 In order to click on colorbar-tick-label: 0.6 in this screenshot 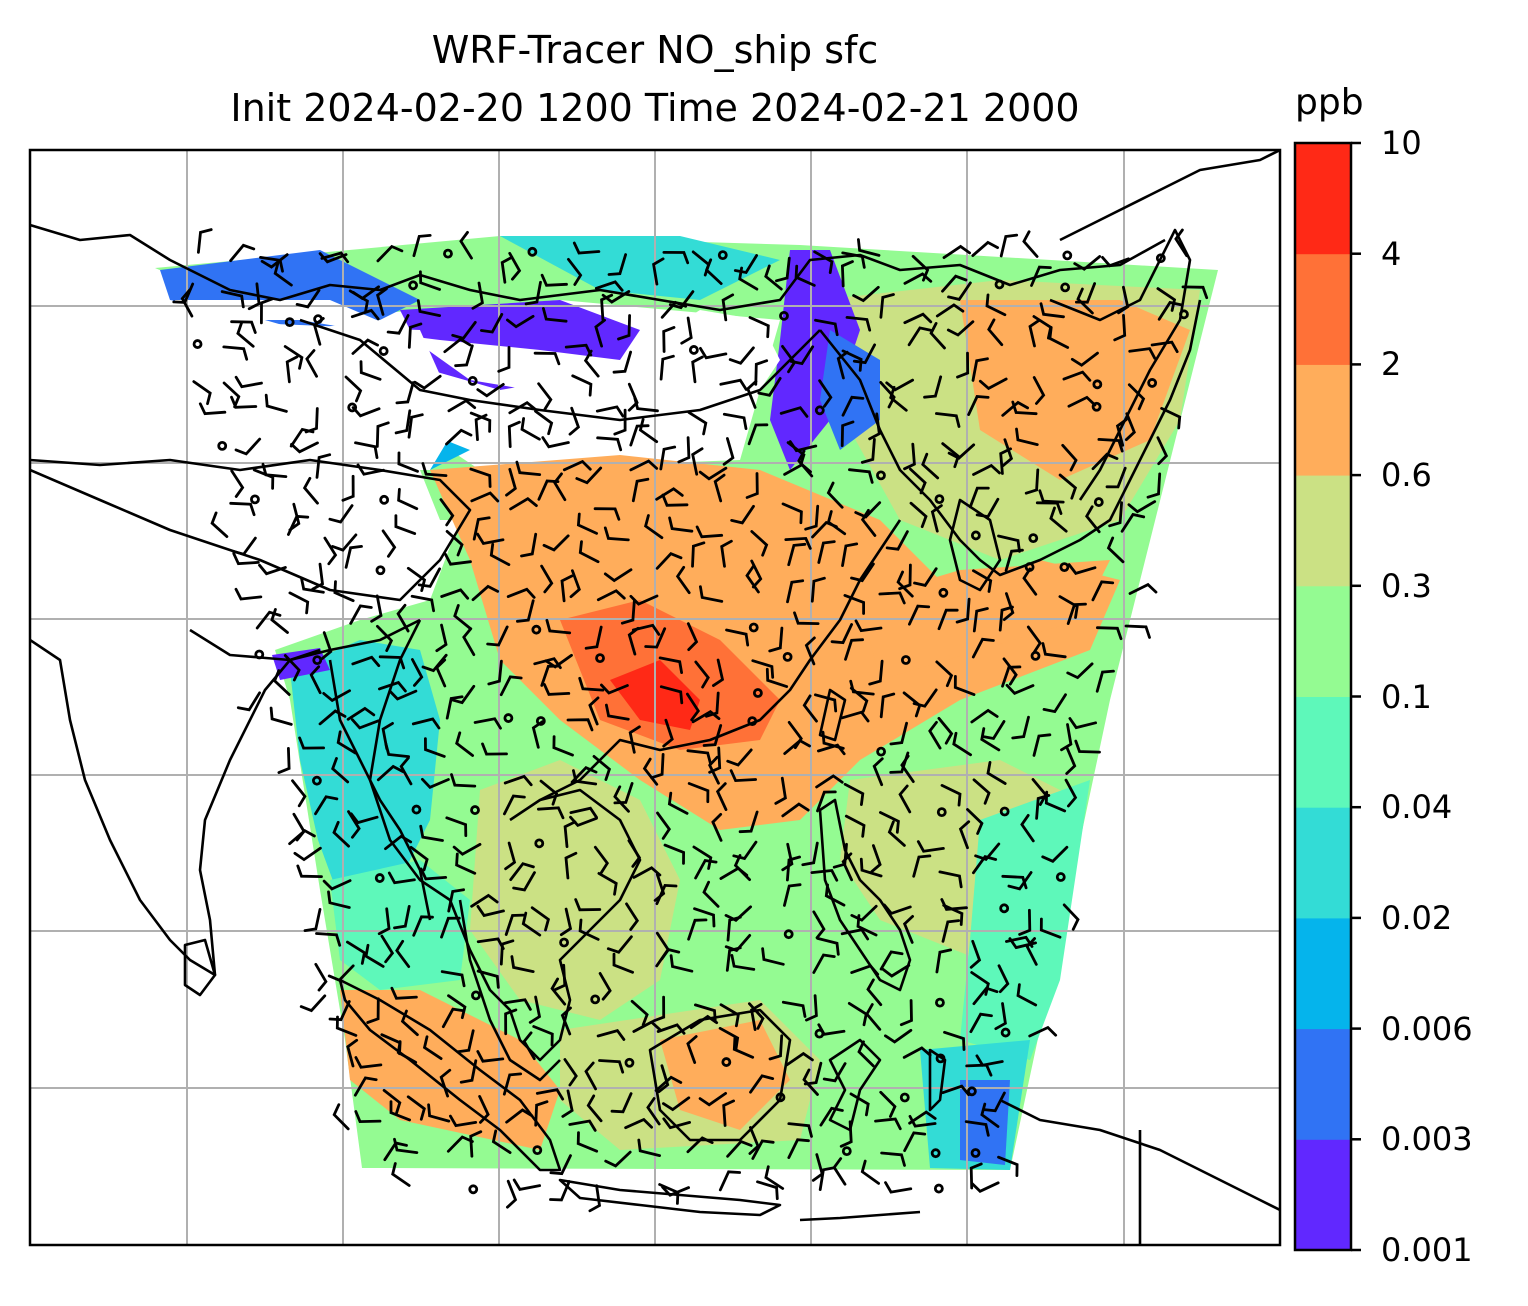, I will do `click(1406, 475)`.